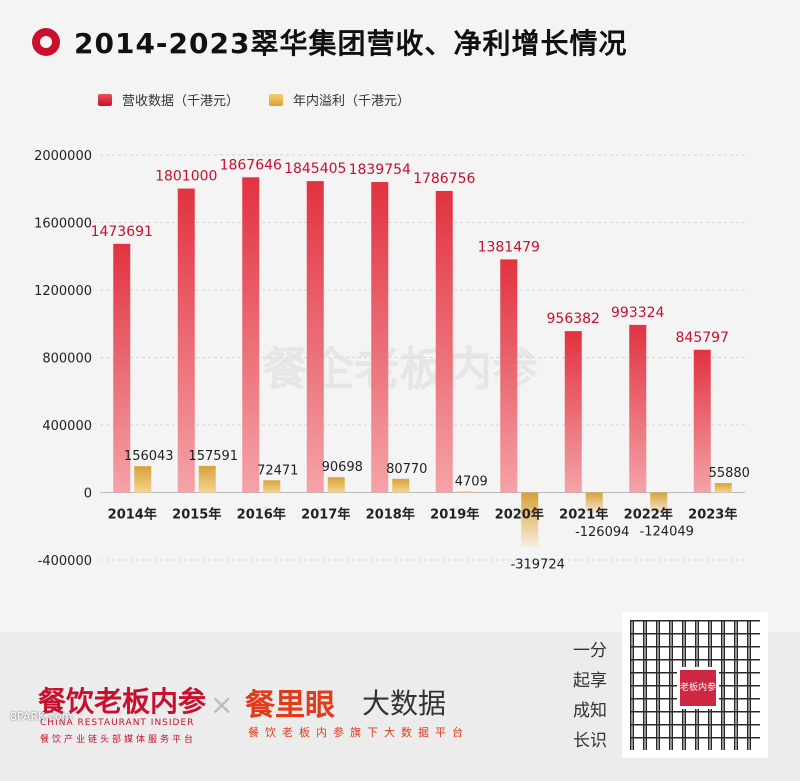 The width and height of the screenshot is (800, 781). What do you see at coordinates (444, 179) in the screenshot?
I see `data-label-revenue: 1786756` at bounding box center [444, 179].